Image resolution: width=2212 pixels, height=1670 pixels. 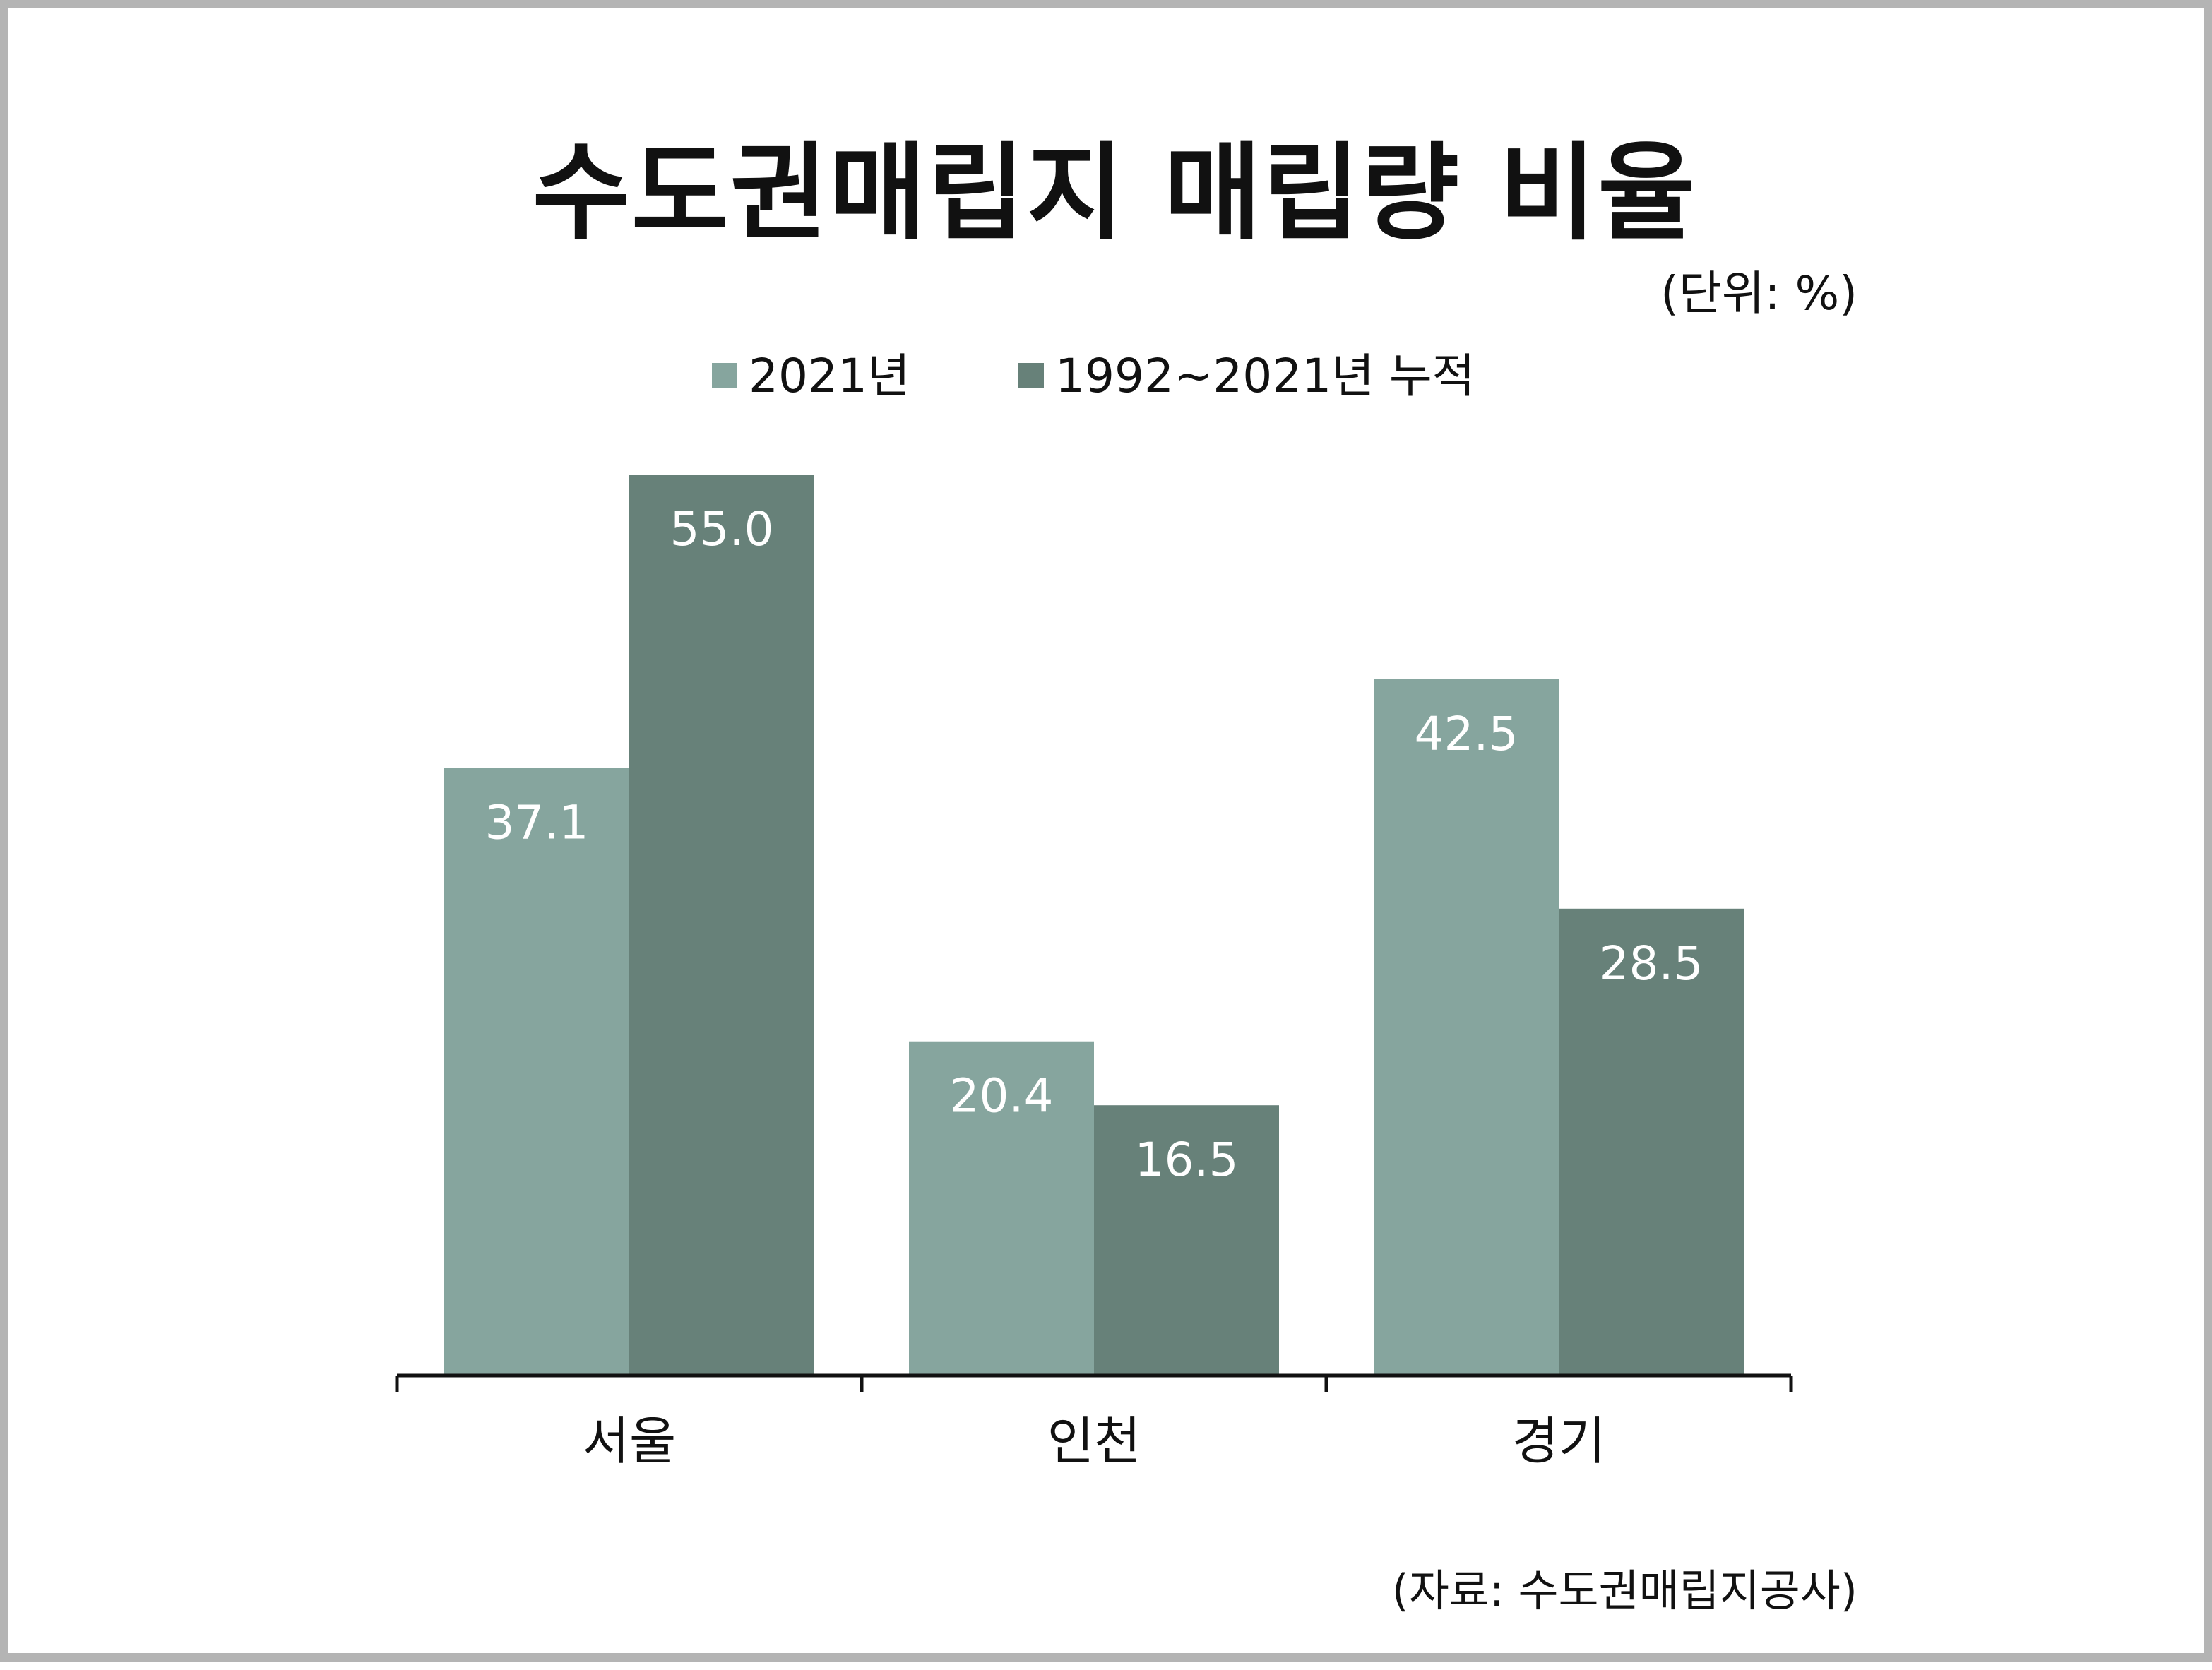 I want to click on x-axis: 서울 인천 경기, so click(x=1094, y=1422).